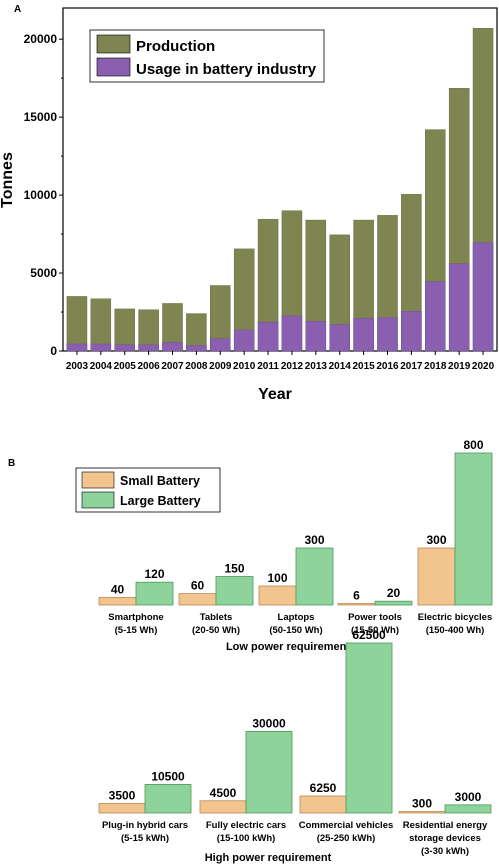  What do you see at coordinates (101, 366) in the screenshot?
I see `x-tick-label: 2004` at bounding box center [101, 366].